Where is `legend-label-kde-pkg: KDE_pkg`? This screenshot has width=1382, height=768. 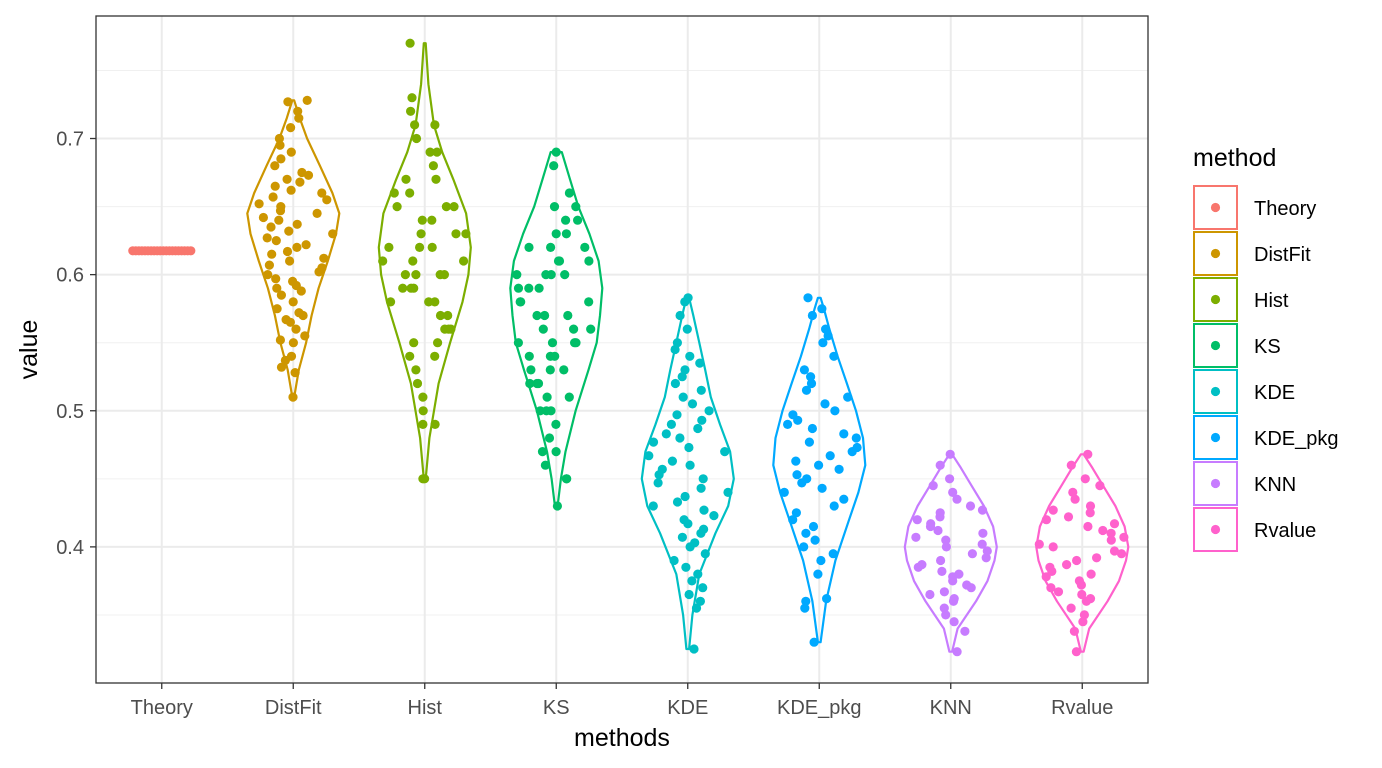
legend-label-kde-pkg: KDE_pkg is located at coordinates (1296, 439).